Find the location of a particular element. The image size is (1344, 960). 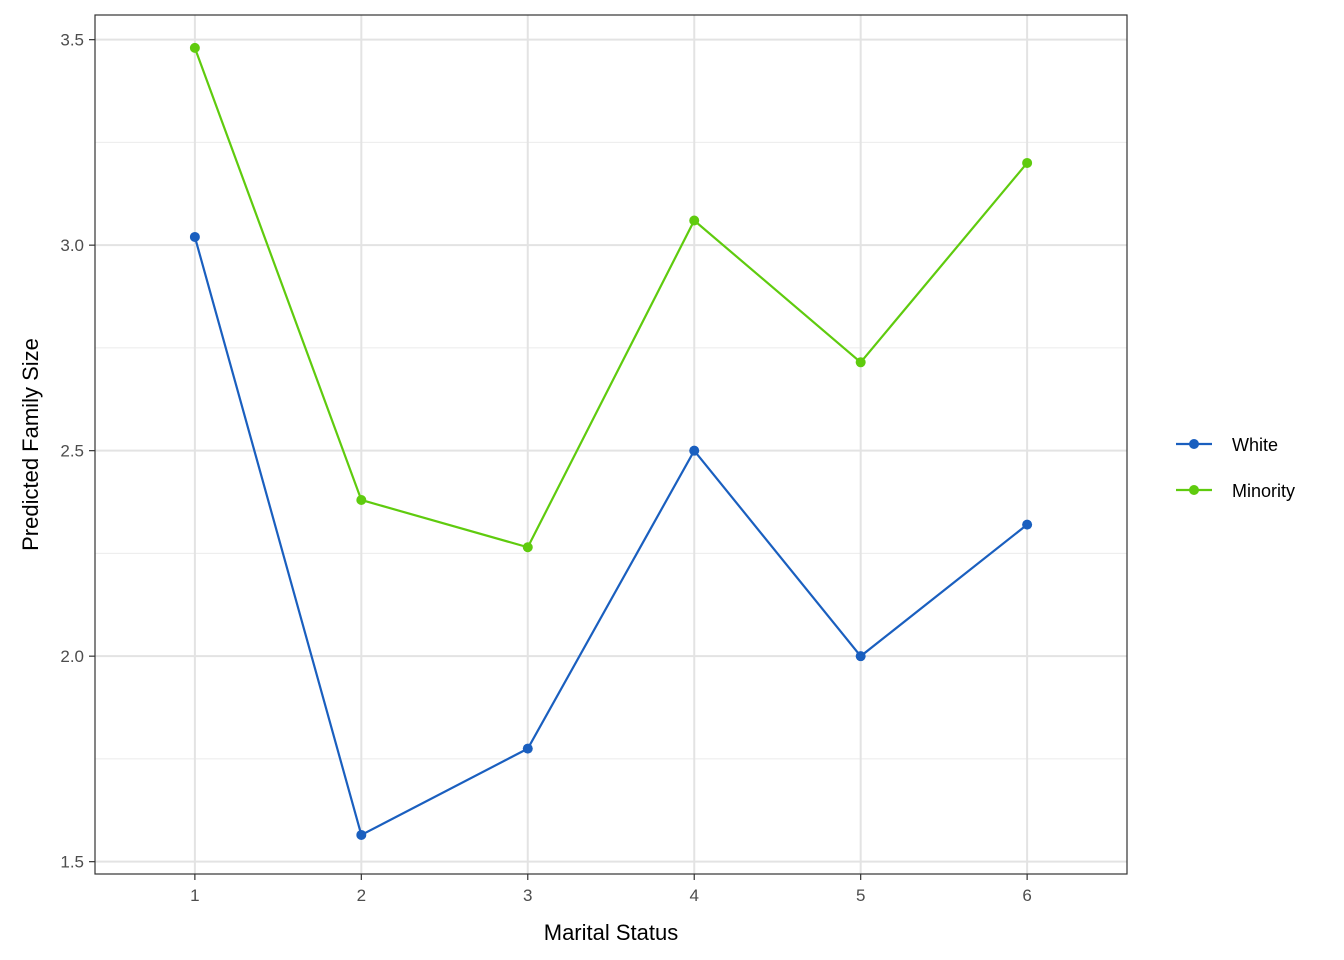

y-tick-label: 2.5 is located at coordinates (72, 451).